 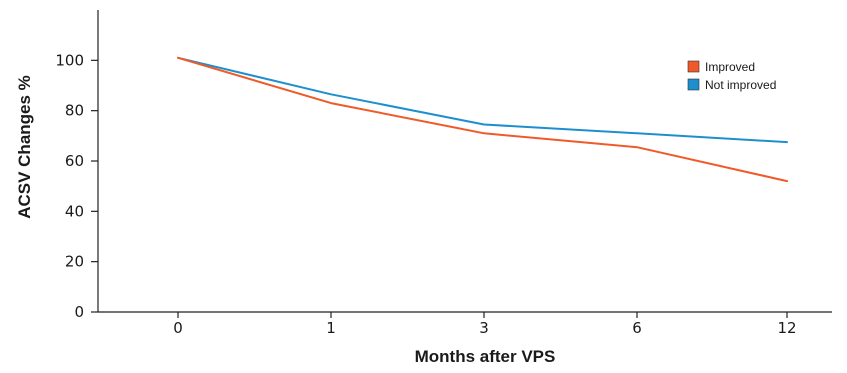 What do you see at coordinates (74, 111) in the screenshot?
I see `y-tick-label: 80` at bounding box center [74, 111].